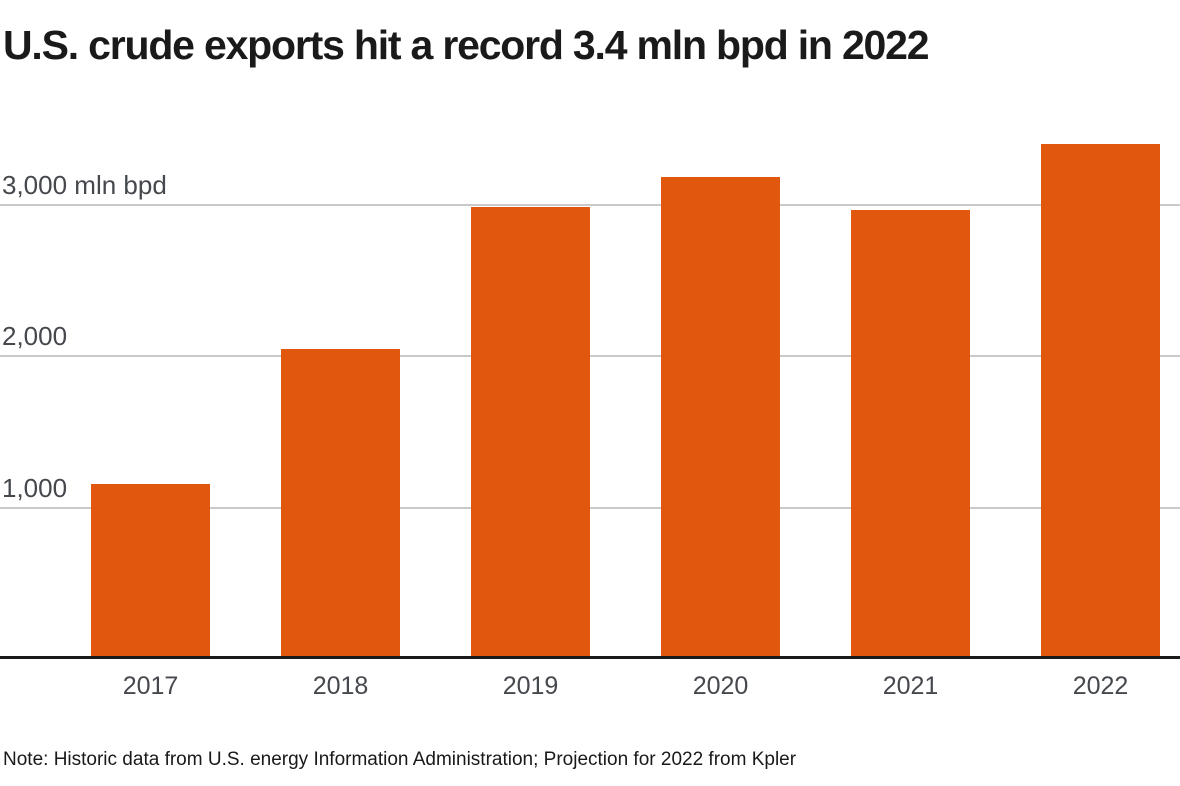  Describe the element at coordinates (150, 686) in the screenshot. I see `x-tick-label: 2017` at that location.